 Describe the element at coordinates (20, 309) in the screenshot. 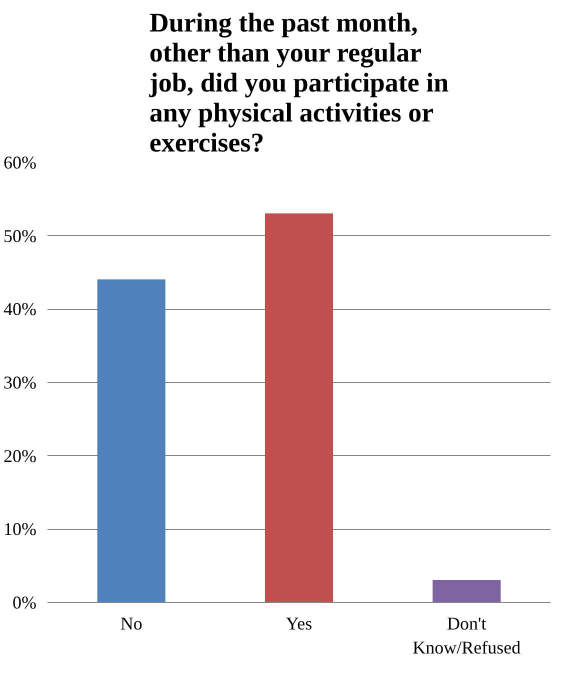

I see `y-tick-label: 40%` at that location.